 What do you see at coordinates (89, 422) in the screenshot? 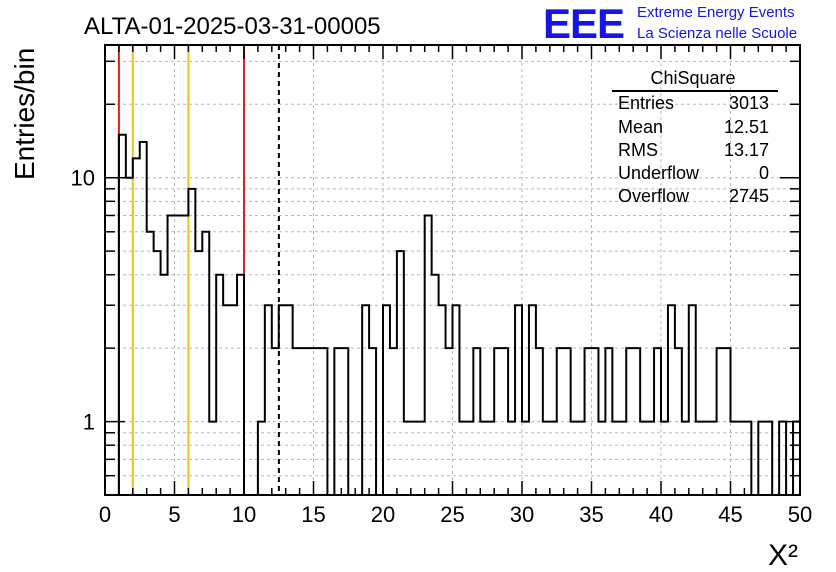
I see `y-tick-label: 1` at bounding box center [89, 422].